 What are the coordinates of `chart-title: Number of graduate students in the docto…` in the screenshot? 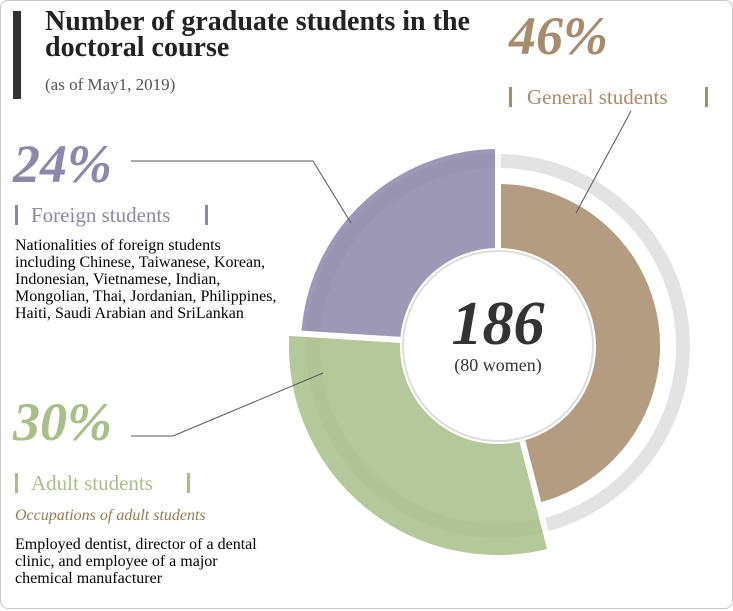 It's located at (257, 34).